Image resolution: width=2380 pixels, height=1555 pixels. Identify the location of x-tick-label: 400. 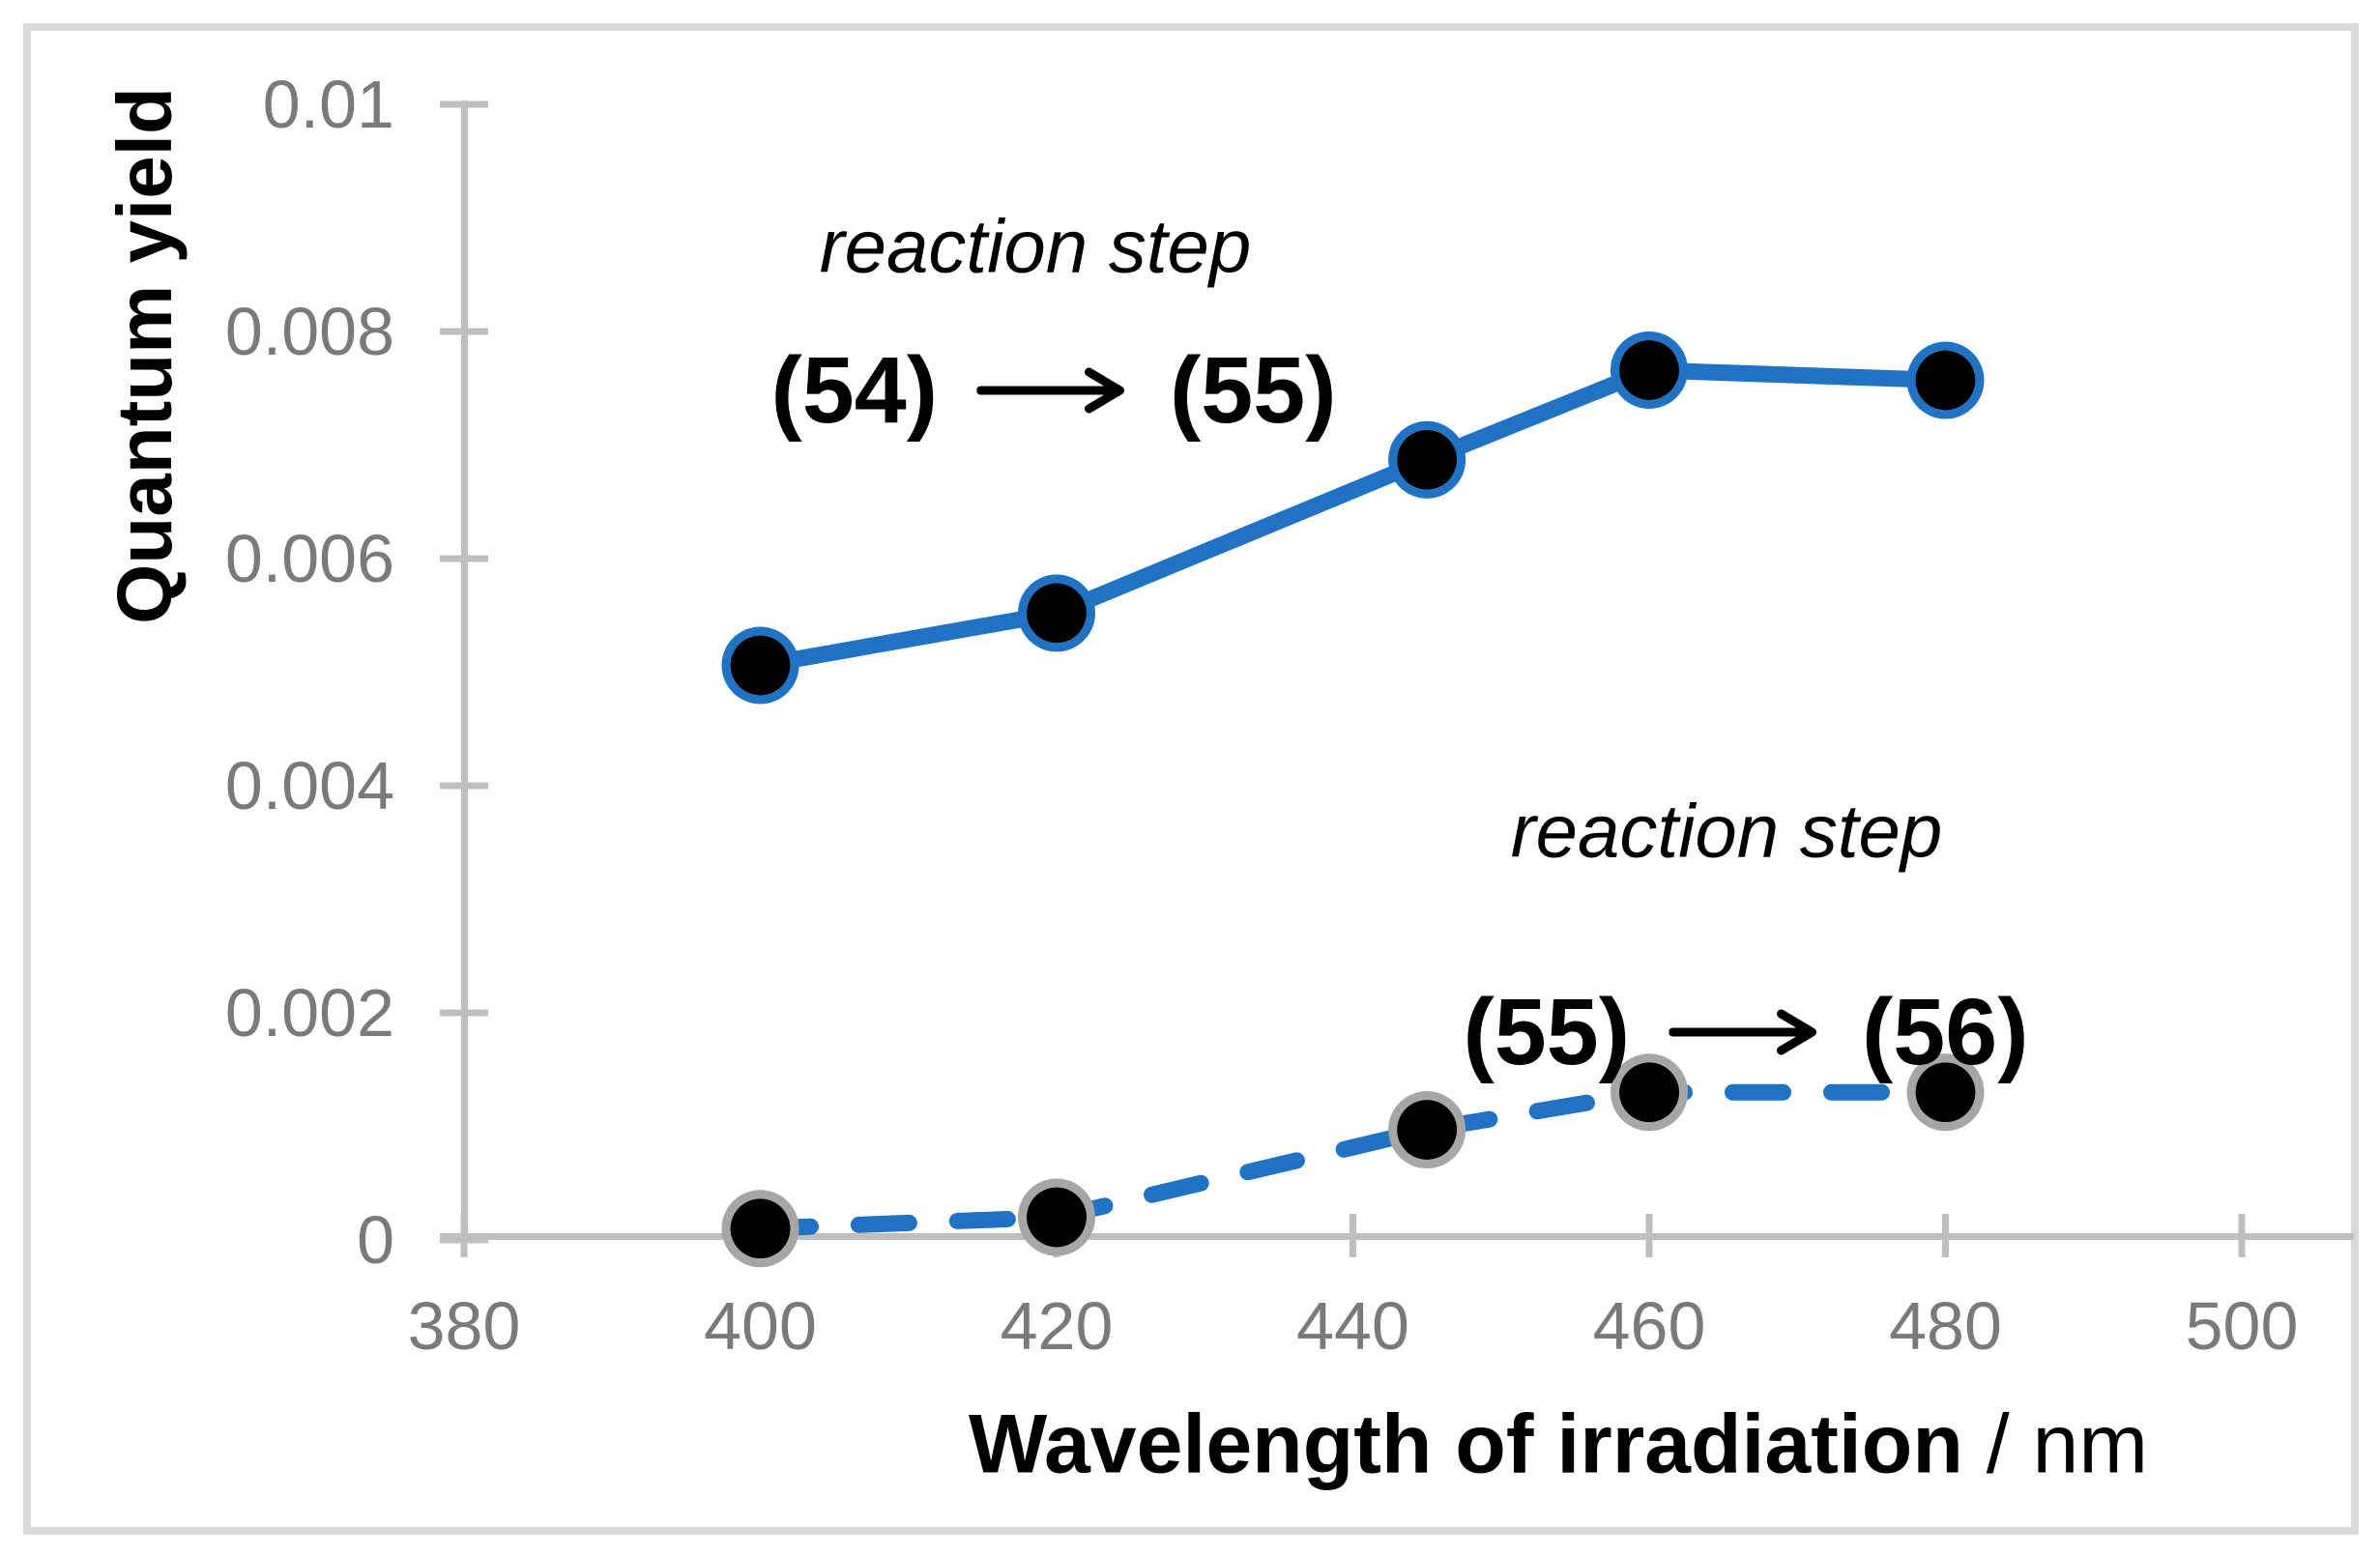
(761, 1326).